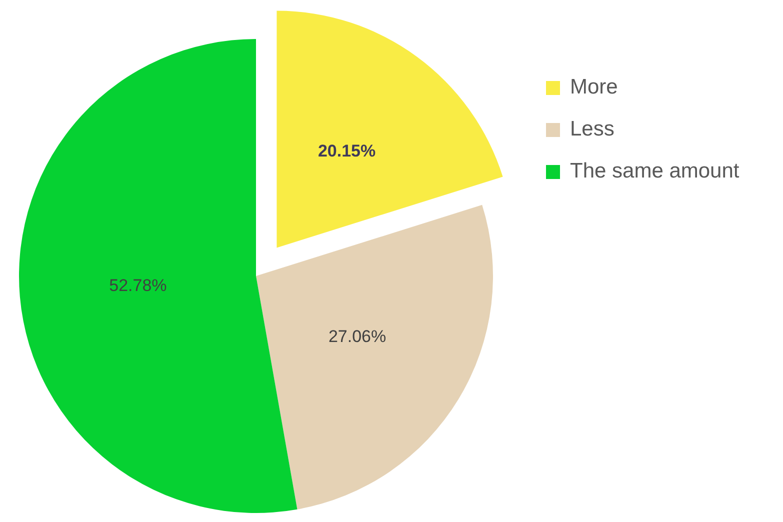 The height and width of the screenshot is (522, 783). What do you see at coordinates (655, 171) in the screenshot?
I see `legend-label: The same amount` at bounding box center [655, 171].